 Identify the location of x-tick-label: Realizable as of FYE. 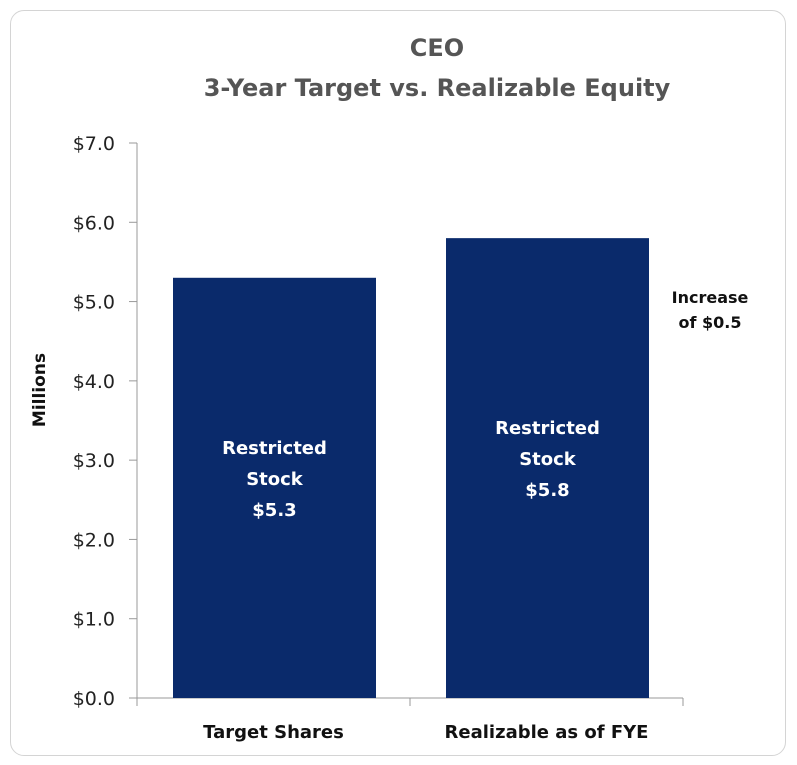
(547, 732).